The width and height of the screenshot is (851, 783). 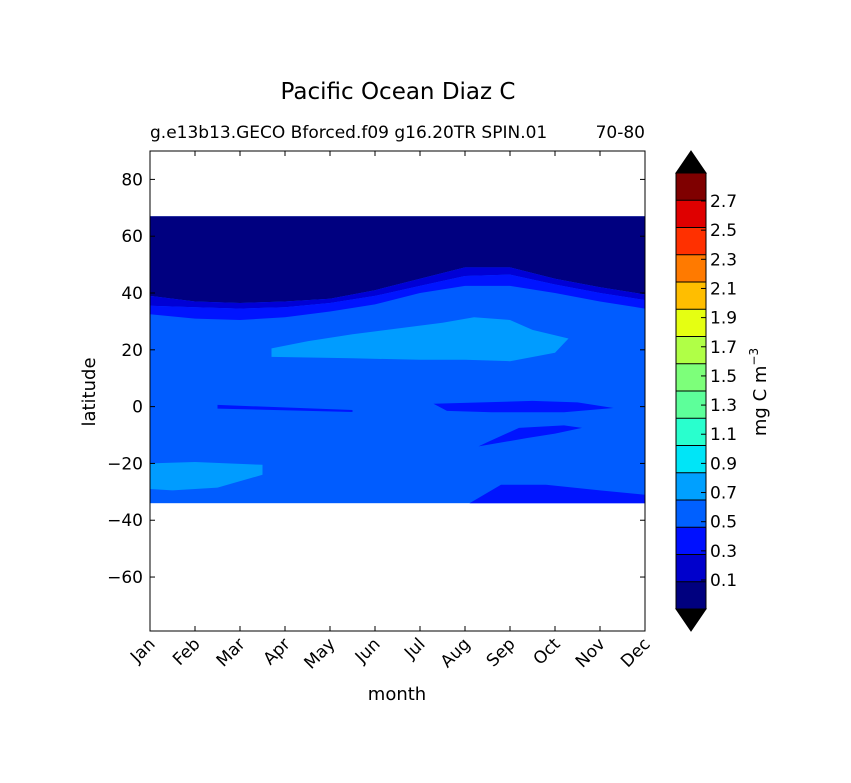 I want to click on y-tick-label: 0, so click(x=137, y=408).